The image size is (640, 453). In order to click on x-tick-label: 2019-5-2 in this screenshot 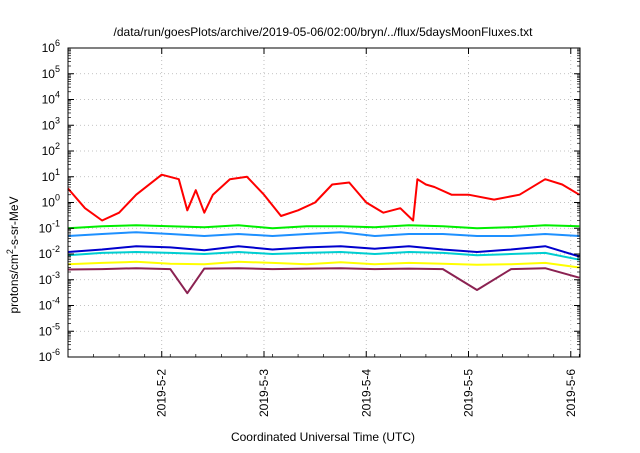, I will do `click(162, 393)`.